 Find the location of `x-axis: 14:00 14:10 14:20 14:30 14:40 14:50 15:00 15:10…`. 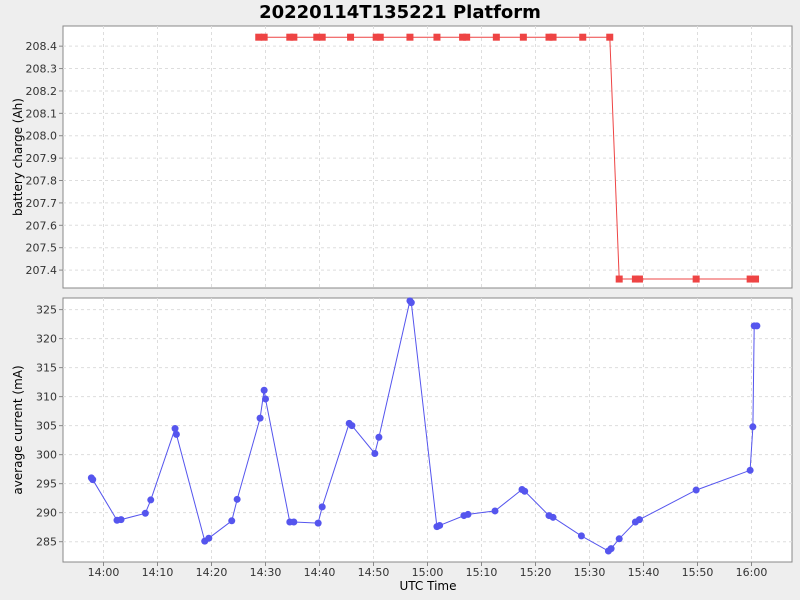

x-axis: 14:00 14:10 14:20 14:30 14:40 14:50 15:00 15:10… is located at coordinates (428, 570).